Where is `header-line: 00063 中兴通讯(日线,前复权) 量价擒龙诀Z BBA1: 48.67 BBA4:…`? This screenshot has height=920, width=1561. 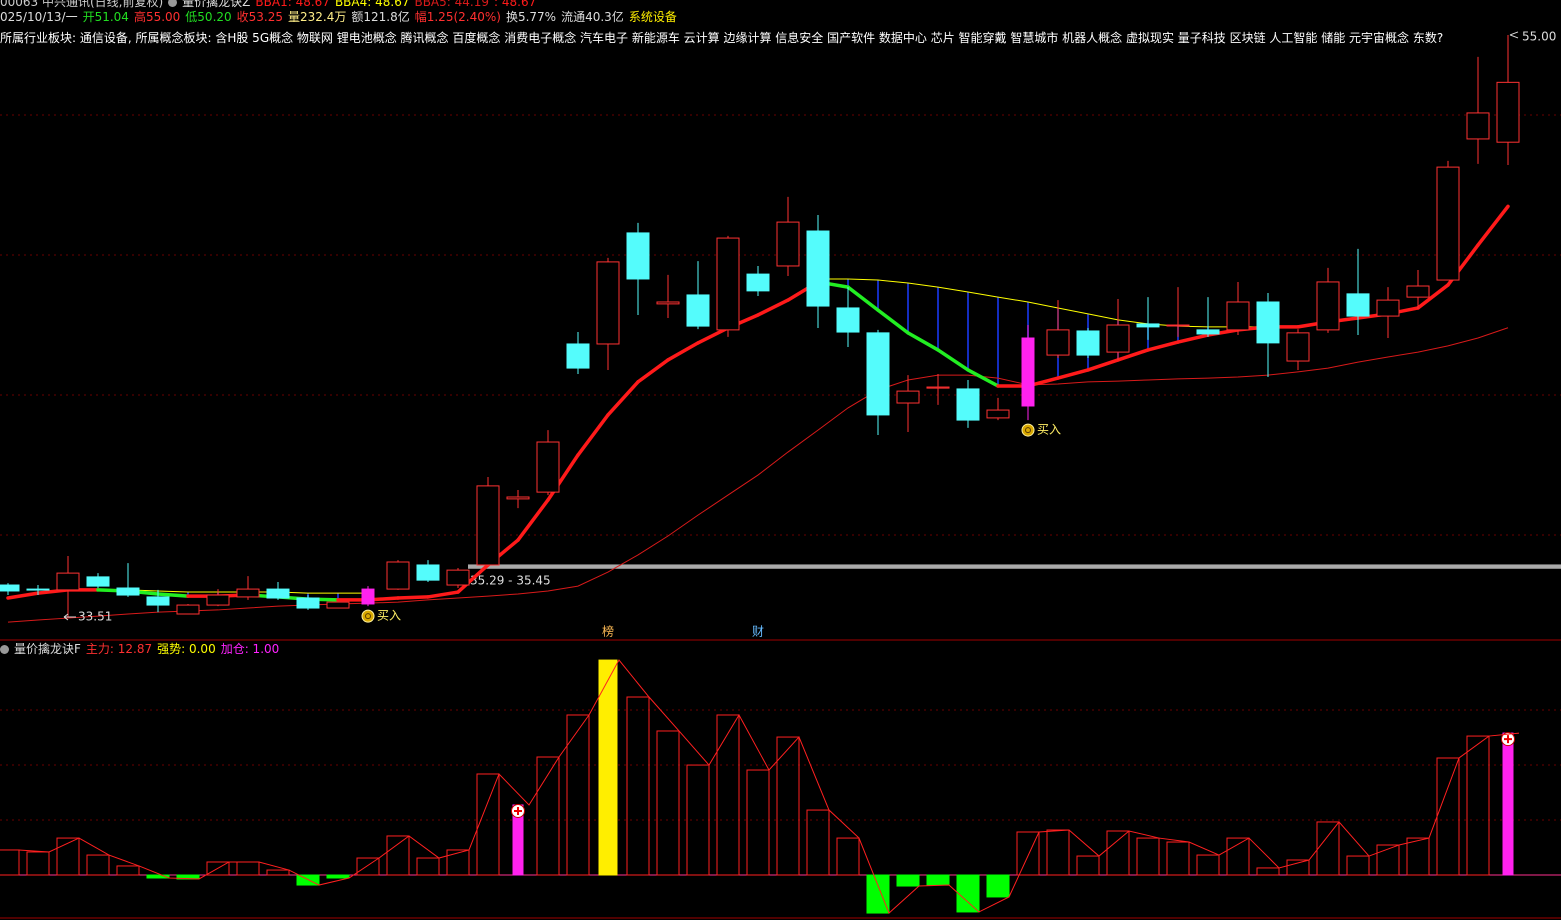 header-line: 00063 中兴通讯(日线,前复权) 量价擒龙诀Z BBA1: 48.67 BBA4:… is located at coordinates (270, 4).